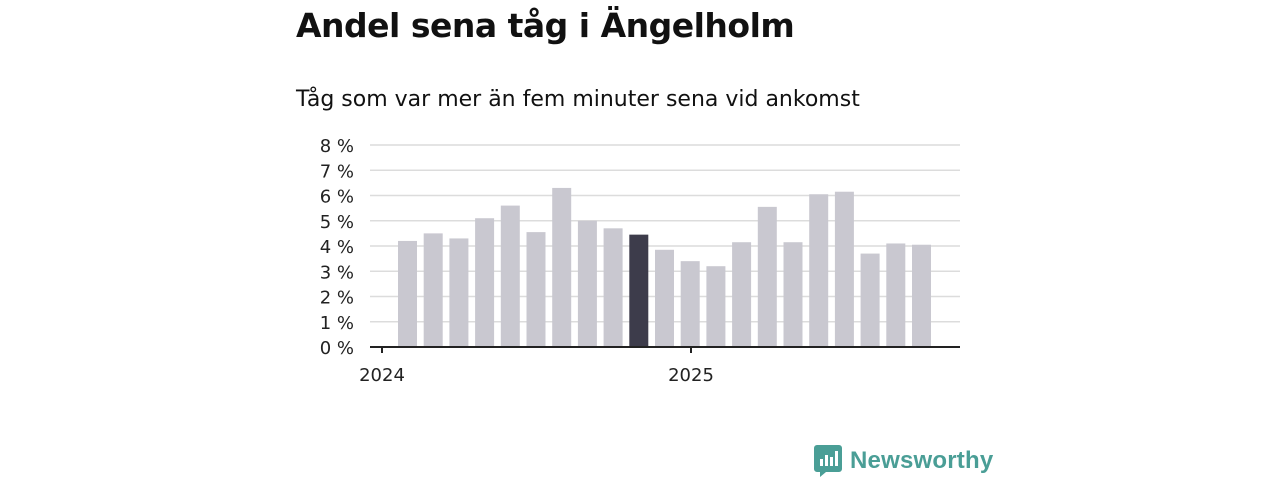 This screenshot has height=480, width=1280. Describe the element at coordinates (337, 171) in the screenshot. I see `y-tick-label: 7 %` at that location.